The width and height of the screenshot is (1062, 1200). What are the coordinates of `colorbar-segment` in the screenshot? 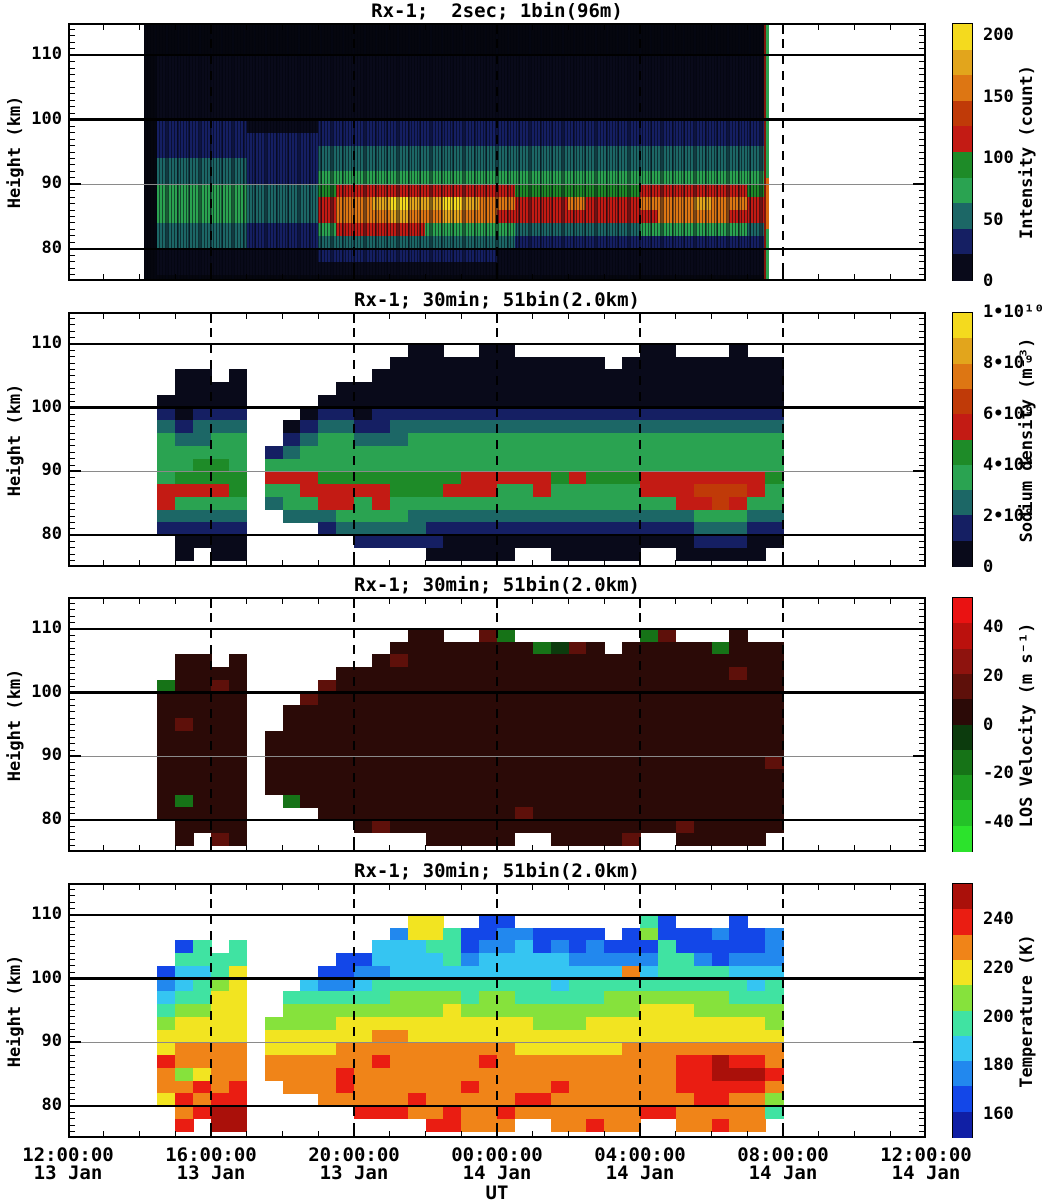 It's located at (962, 165).